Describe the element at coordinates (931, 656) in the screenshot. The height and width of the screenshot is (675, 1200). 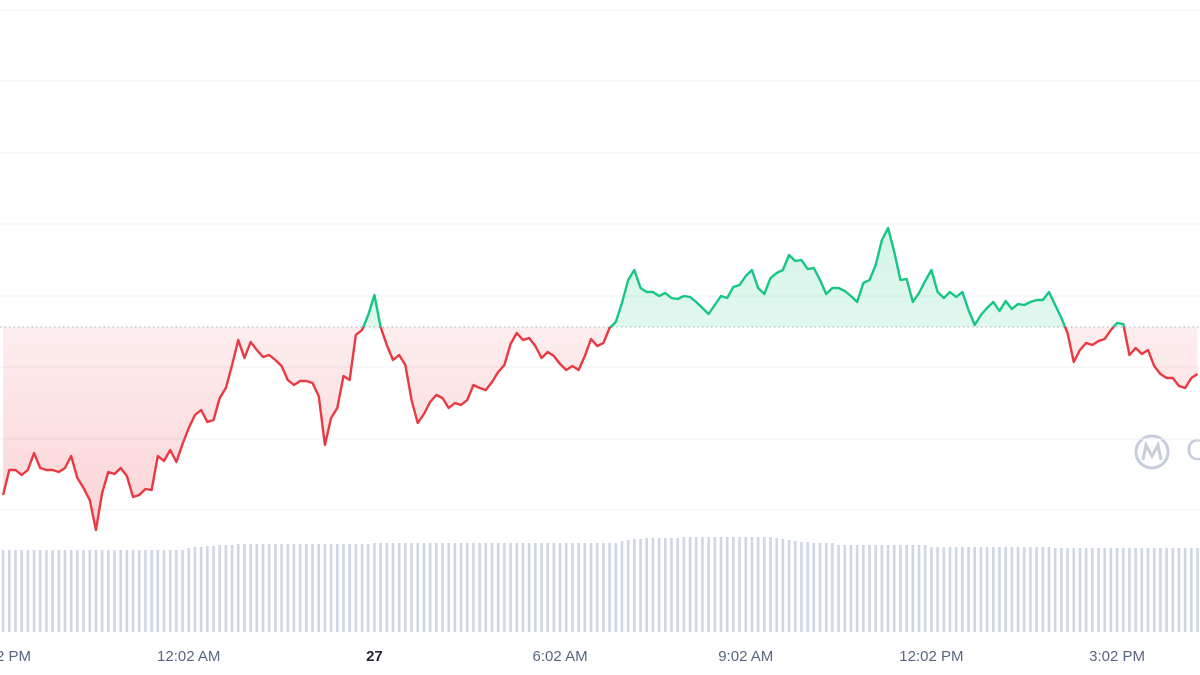
I see `x-tick-label: 12:02 PM` at that location.